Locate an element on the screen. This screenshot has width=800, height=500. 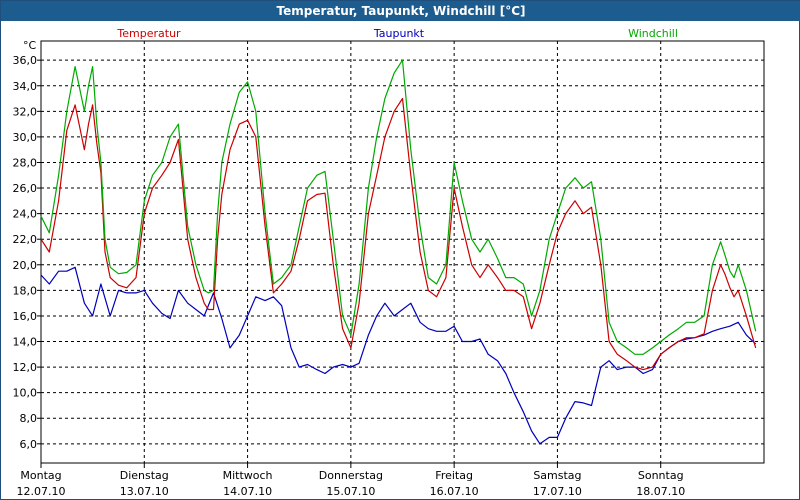
y-tick-label: 8,0 is located at coordinates (29, 418).